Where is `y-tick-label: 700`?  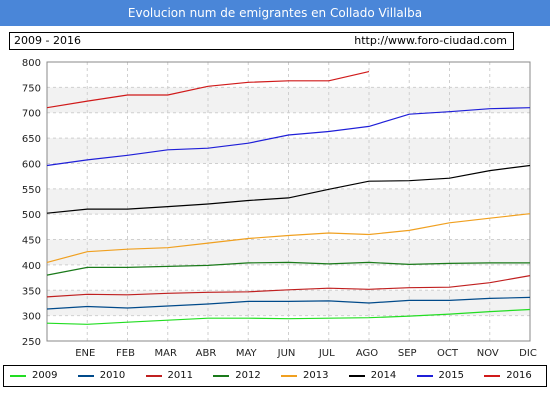
y-tick-label: 700 is located at coordinates (31, 114).